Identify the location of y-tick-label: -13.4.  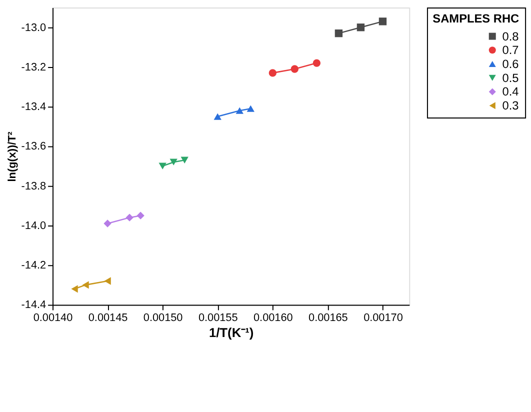
(33, 107).